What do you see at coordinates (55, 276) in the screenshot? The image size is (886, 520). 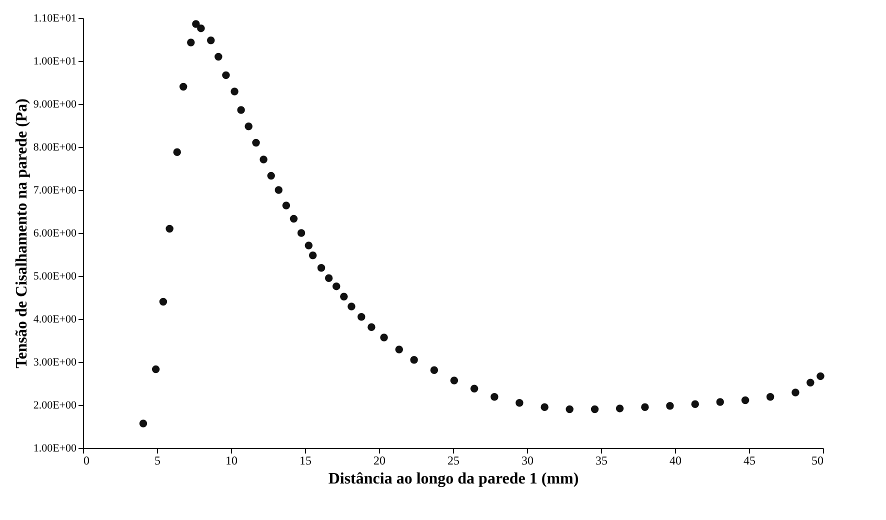 I see `y-tick-label: 5.00E+00` at bounding box center [55, 276].